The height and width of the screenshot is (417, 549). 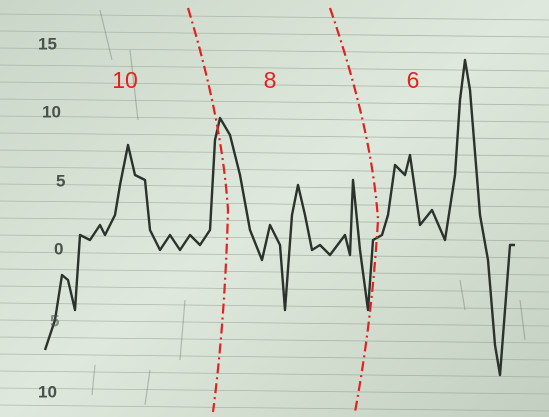 I want to click on scale-label: 15, so click(x=47, y=43).